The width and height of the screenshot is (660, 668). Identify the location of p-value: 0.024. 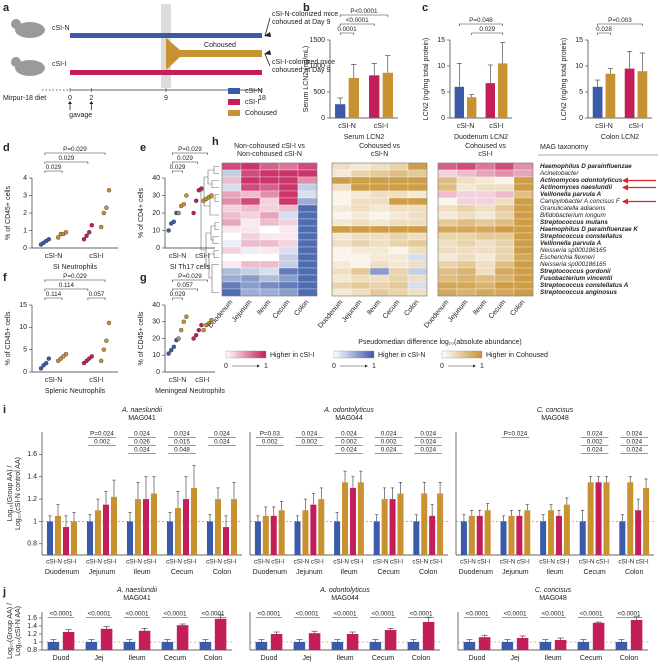
(389, 434).